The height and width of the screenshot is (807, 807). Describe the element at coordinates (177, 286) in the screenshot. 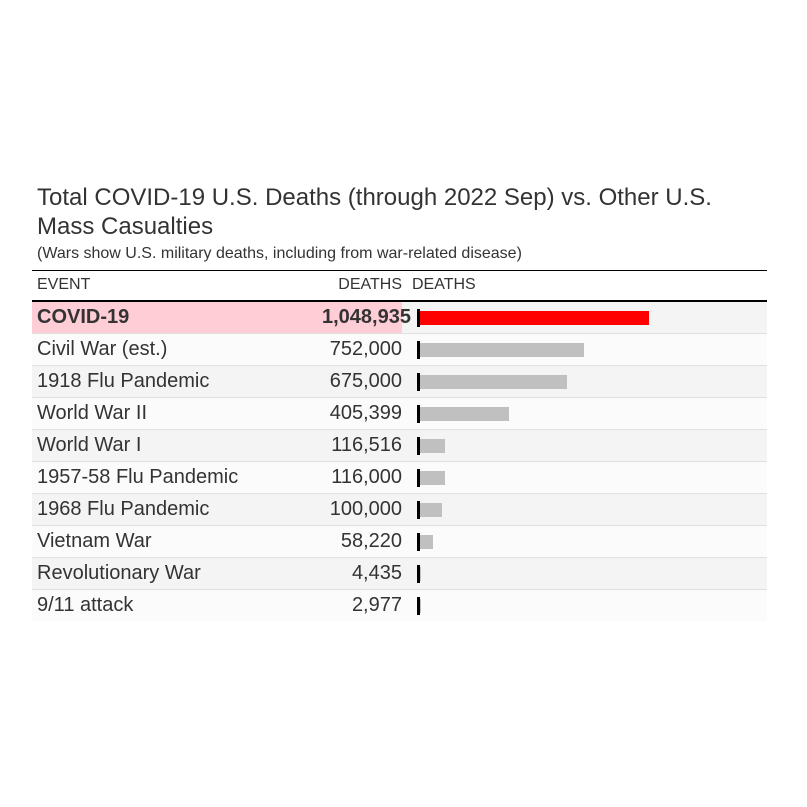

I see `column-header-event: EVENT` at that location.